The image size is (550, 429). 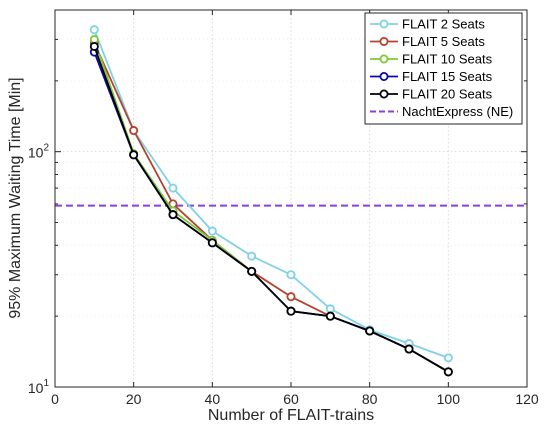 What do you see at coordinates (291, 399) in the screenshot?
I see `x-tick-label: 60` at bounding box center [291, 399].